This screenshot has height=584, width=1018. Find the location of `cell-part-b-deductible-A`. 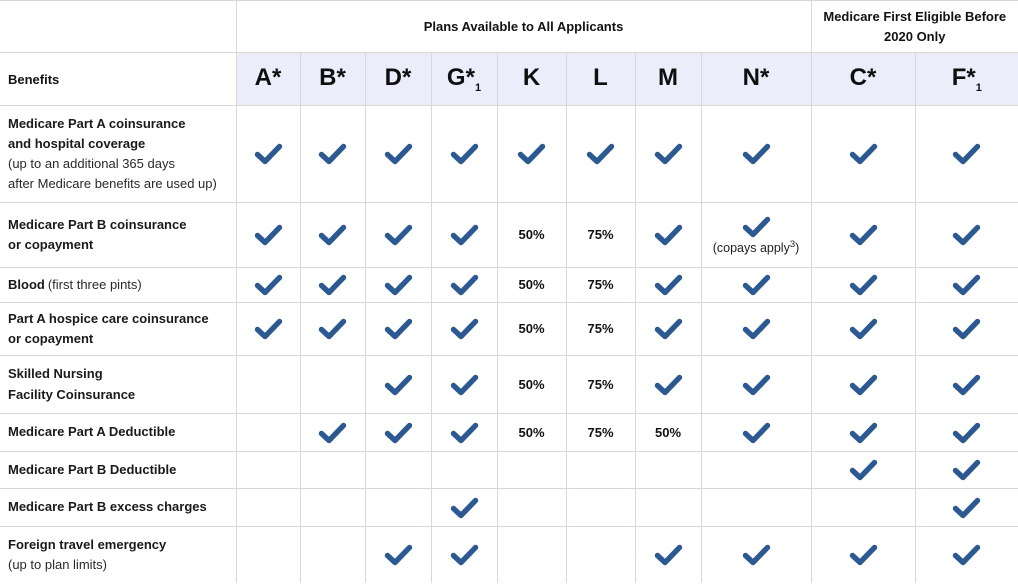

cell-part-b-deductible-A is located at coordinates (268, 470).